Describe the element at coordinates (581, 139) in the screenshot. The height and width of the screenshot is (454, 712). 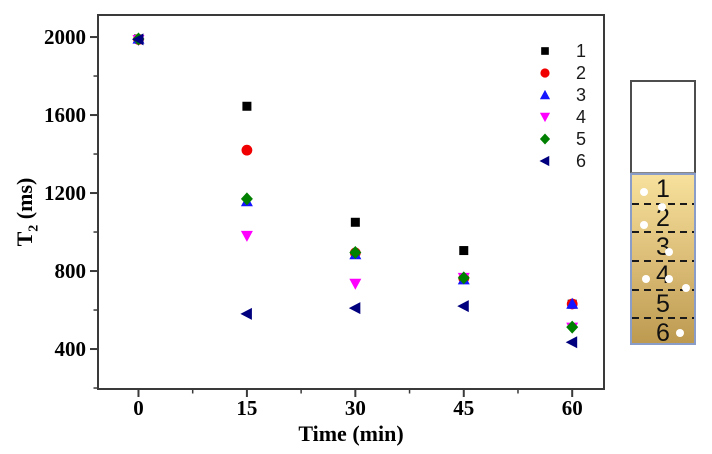
I see `legend-label: 5` at that location.